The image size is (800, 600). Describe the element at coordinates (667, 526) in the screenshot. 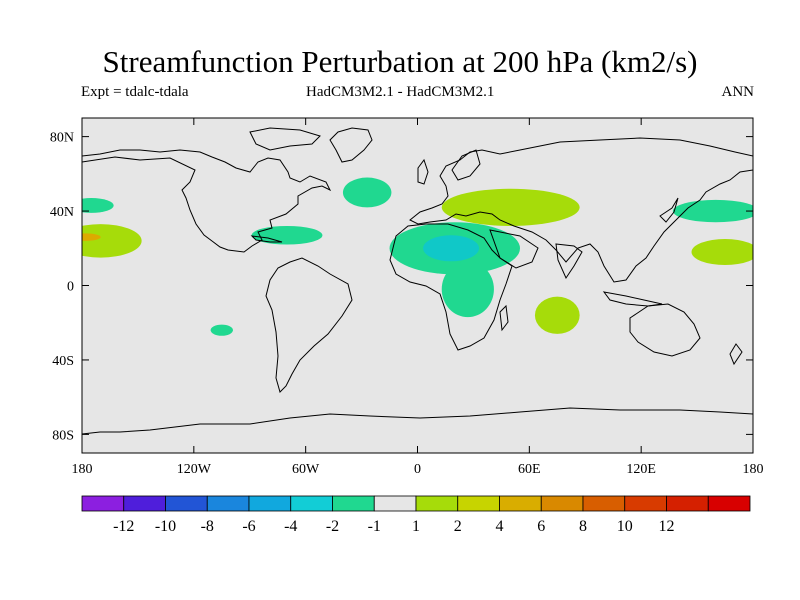

I see `colorbar-label: 12` at that location.